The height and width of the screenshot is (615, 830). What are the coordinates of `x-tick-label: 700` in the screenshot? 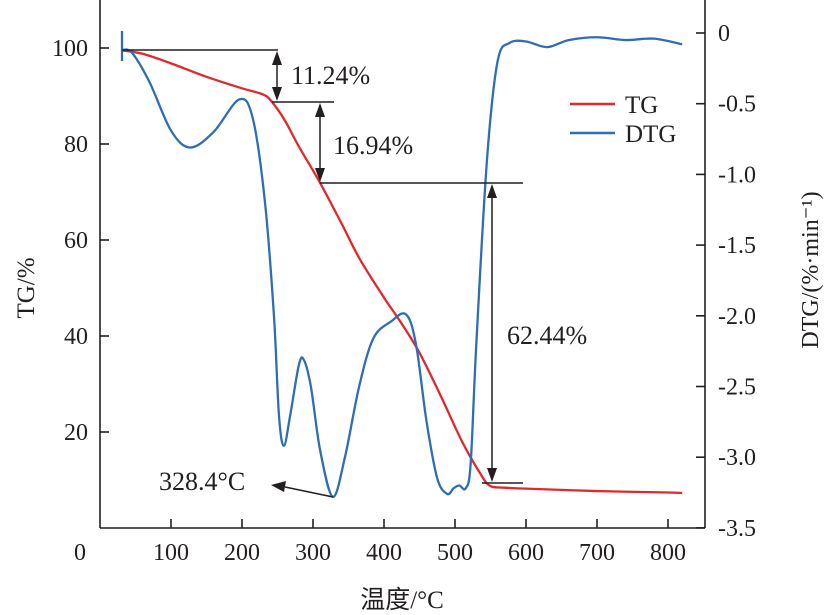 It's located at (597, 553).